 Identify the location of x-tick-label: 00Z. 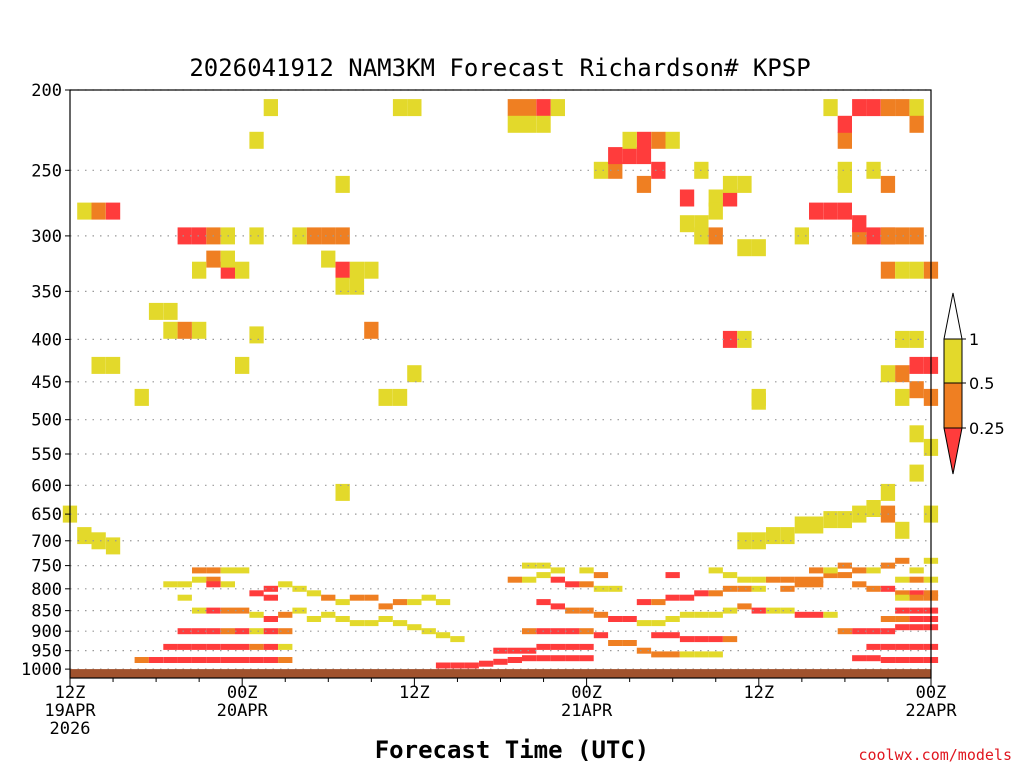
(242, 693).